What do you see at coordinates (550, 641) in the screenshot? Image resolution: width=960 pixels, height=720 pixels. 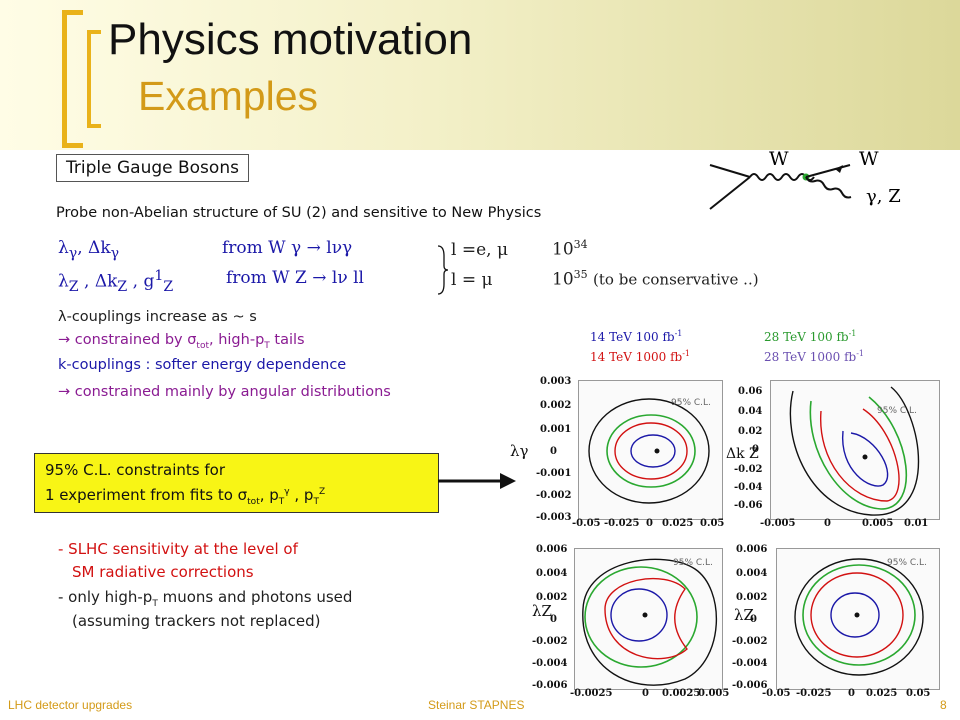 I see `p3-ytick: -0.002` at bounding box center [550, 641].